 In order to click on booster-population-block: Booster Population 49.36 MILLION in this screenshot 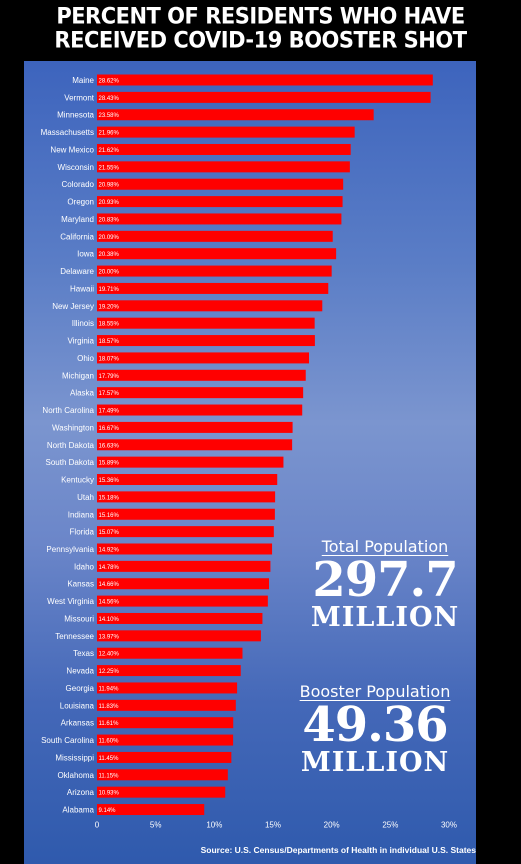, I will do `click(375, 730)`.